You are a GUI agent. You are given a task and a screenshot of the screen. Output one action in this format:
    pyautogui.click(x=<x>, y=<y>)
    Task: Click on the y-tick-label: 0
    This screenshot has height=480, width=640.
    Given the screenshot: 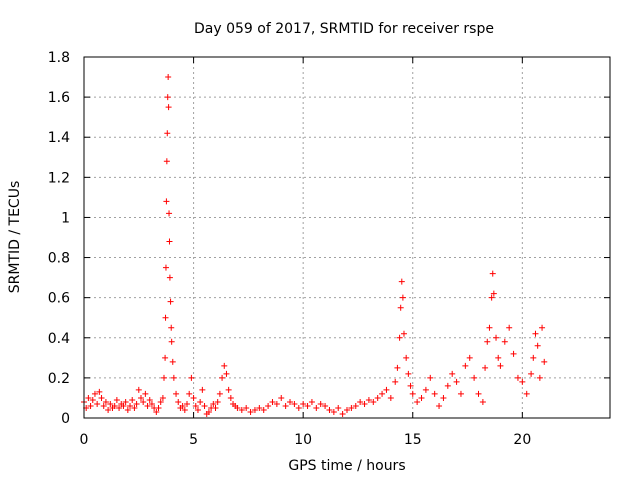 What is the action you would take?
    pyautogui.click(x=65, y=419)
    